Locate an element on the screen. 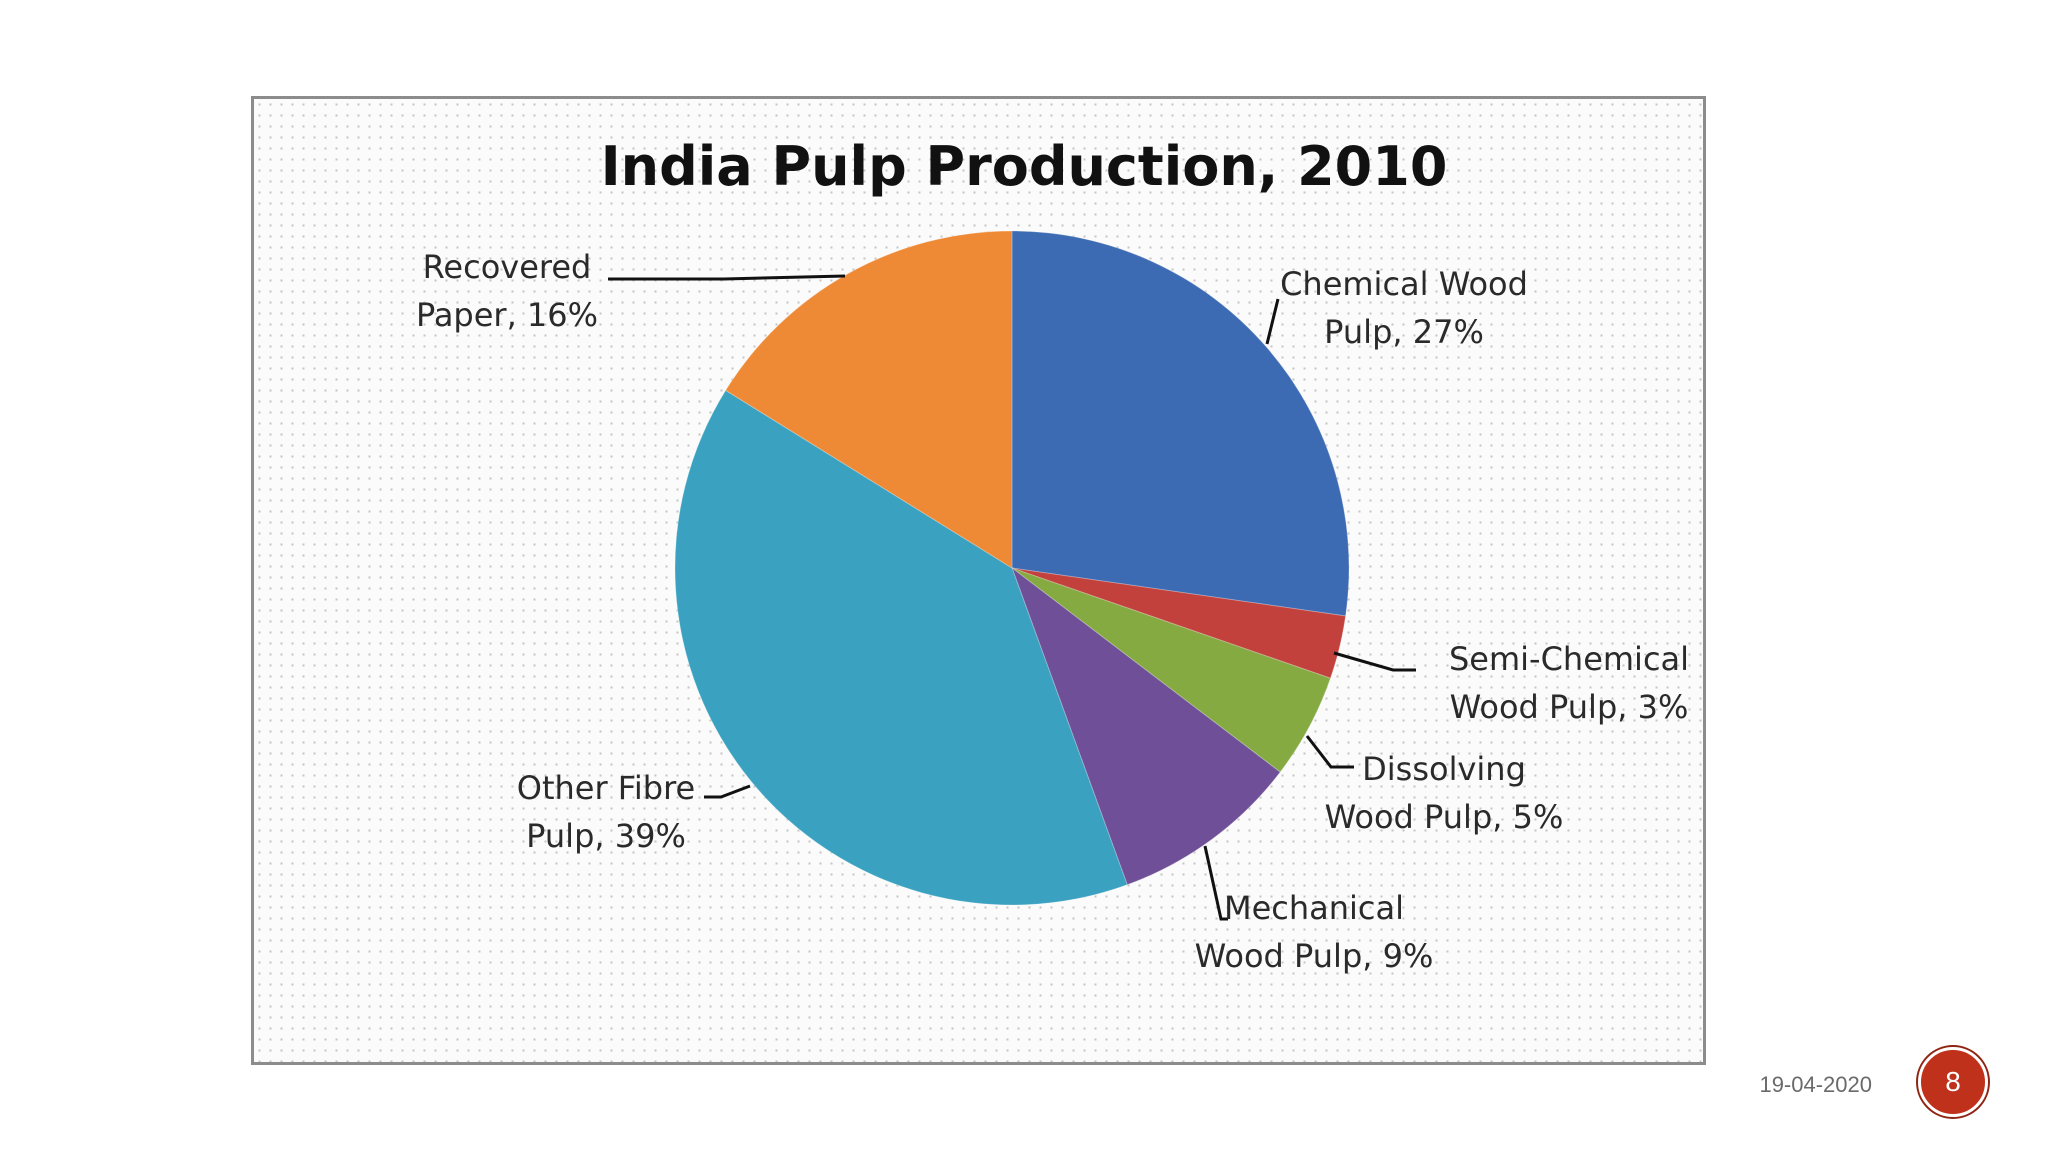 This screenshot has height=1152, width=2048. slice-label-line: Pulp, 27% is located at coordinates (1404, 332).